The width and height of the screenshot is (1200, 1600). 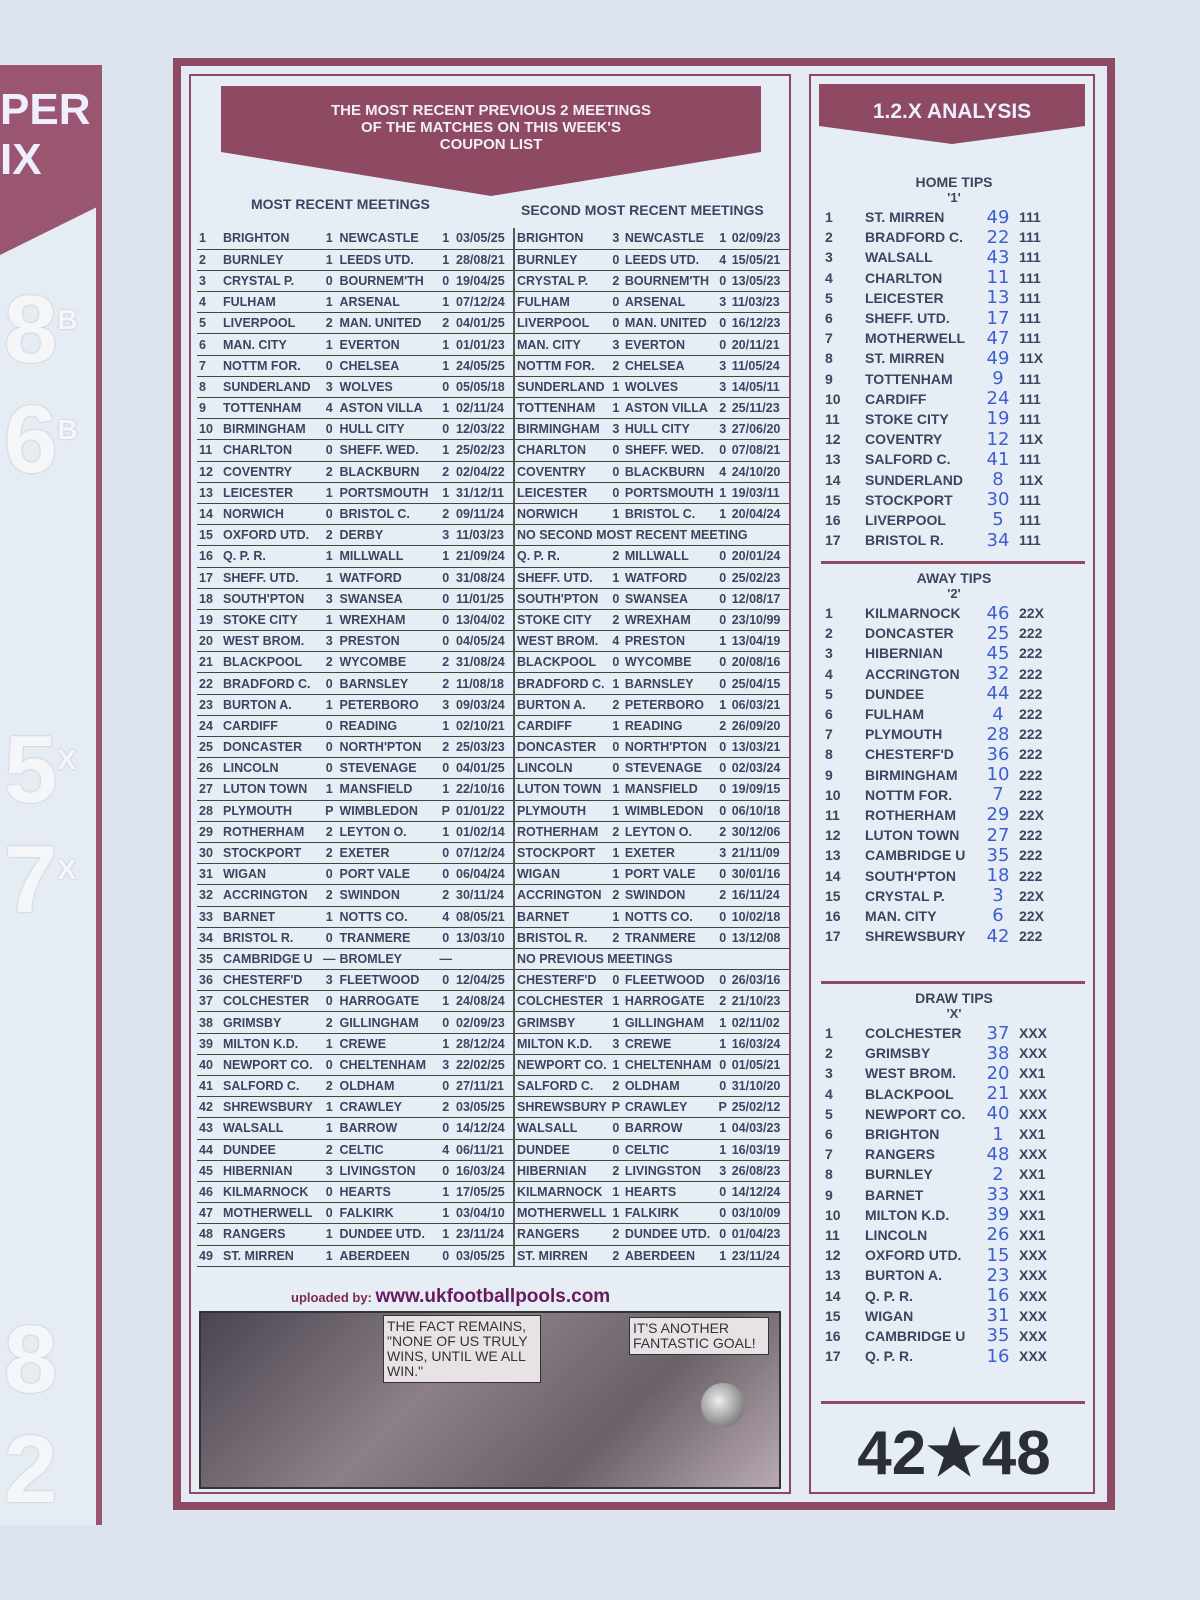 I want to click on match-number: 37, so click(x=209, y=1001).